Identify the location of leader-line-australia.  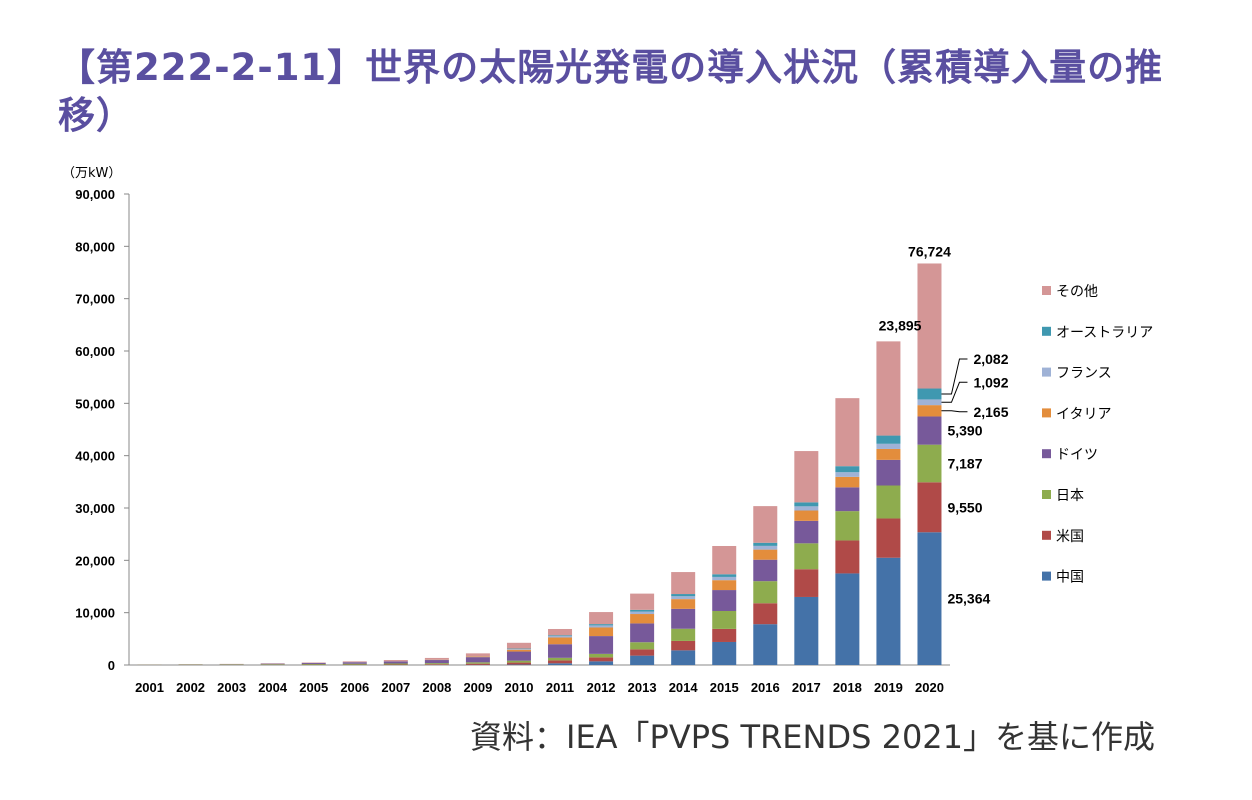
(954, 376).